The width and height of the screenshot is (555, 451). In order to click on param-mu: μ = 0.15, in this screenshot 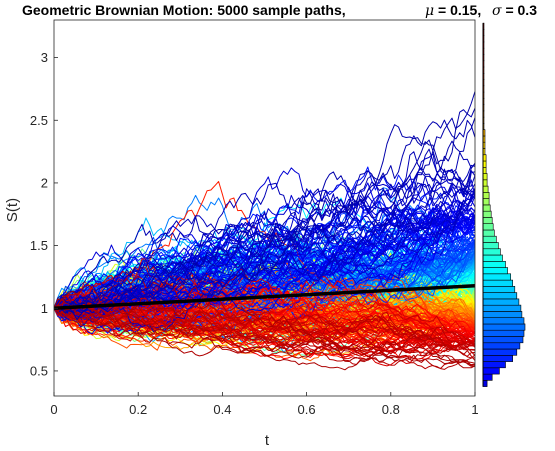, I will do `click(453, 10)`.